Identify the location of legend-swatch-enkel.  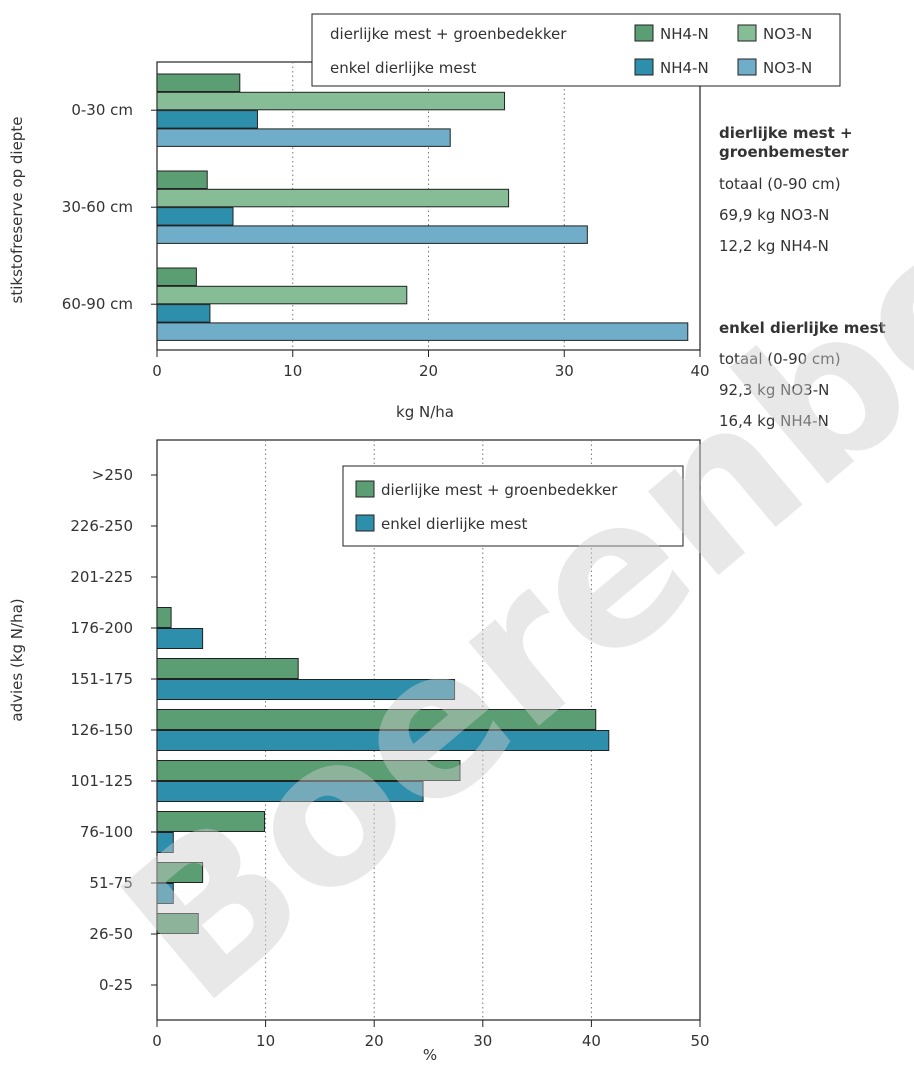
(365, 523).